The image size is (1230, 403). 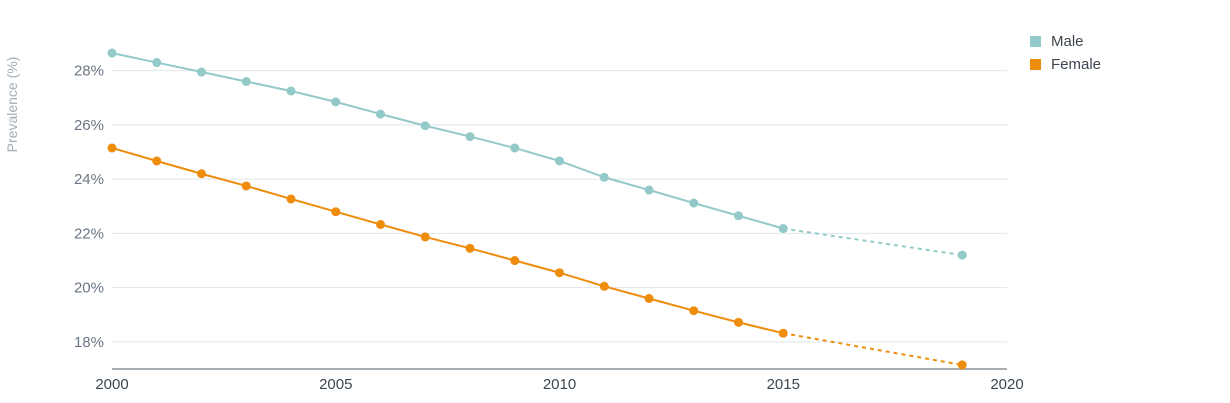 I want to click on data-point-male-2008, so click(x=470, y=137).